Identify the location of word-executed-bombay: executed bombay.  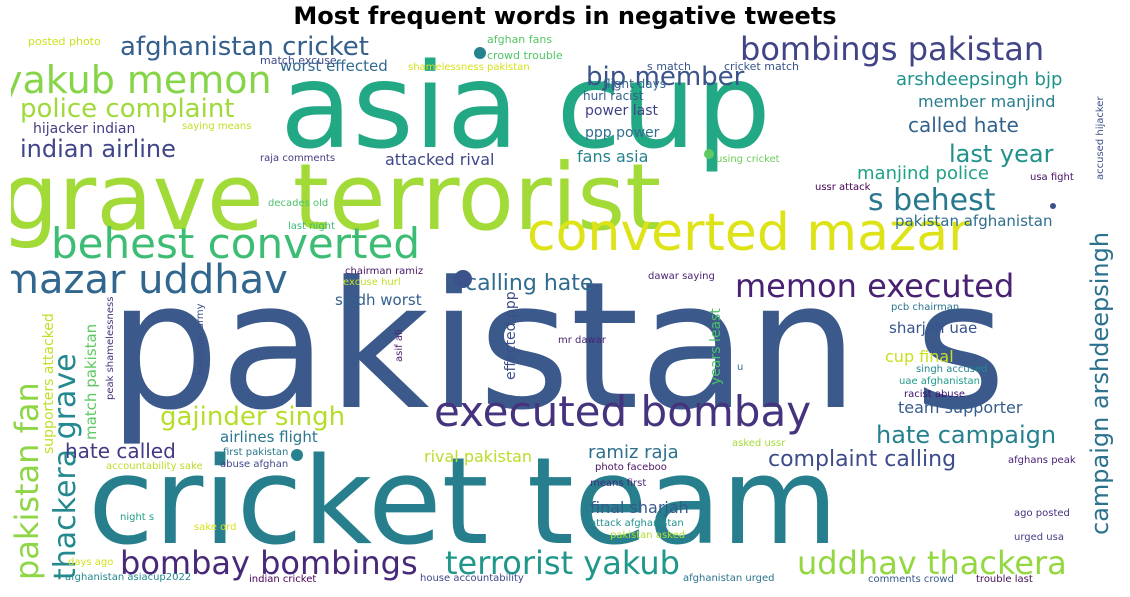
(622, 411).